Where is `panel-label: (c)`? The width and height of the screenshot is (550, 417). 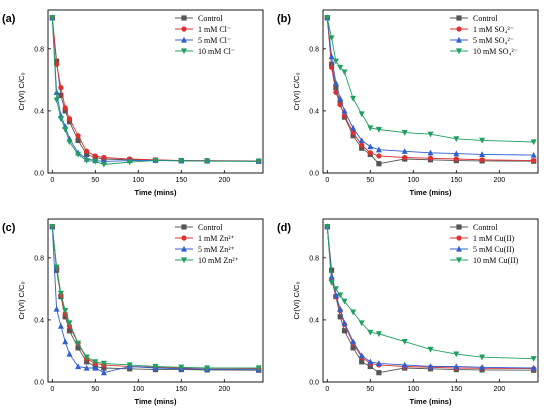 panel-label: (c) is located at coordinates (9, 228).